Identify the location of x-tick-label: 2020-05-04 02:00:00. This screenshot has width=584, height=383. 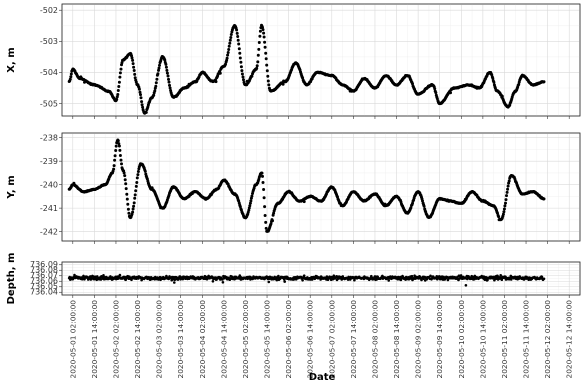
(202, 339).